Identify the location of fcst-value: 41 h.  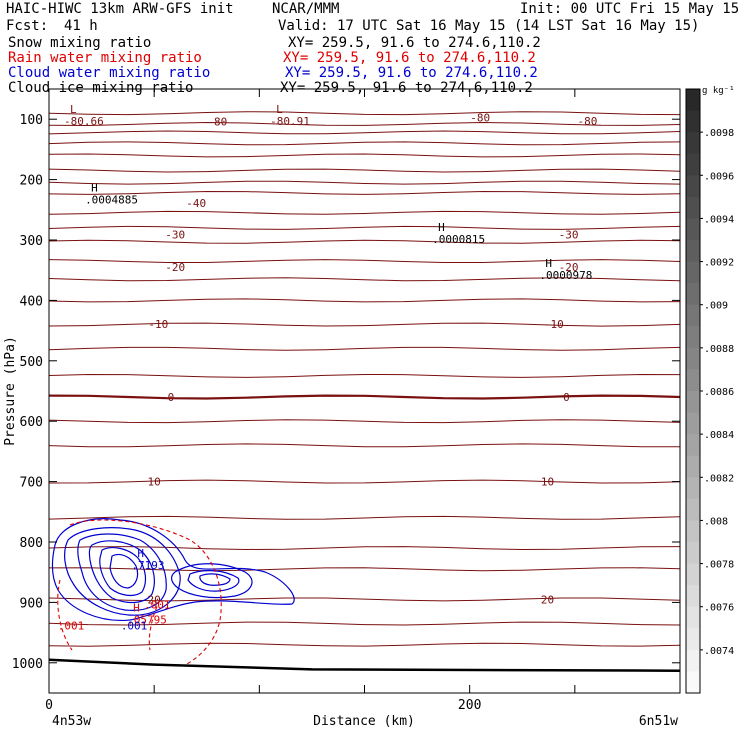
(81, 26).